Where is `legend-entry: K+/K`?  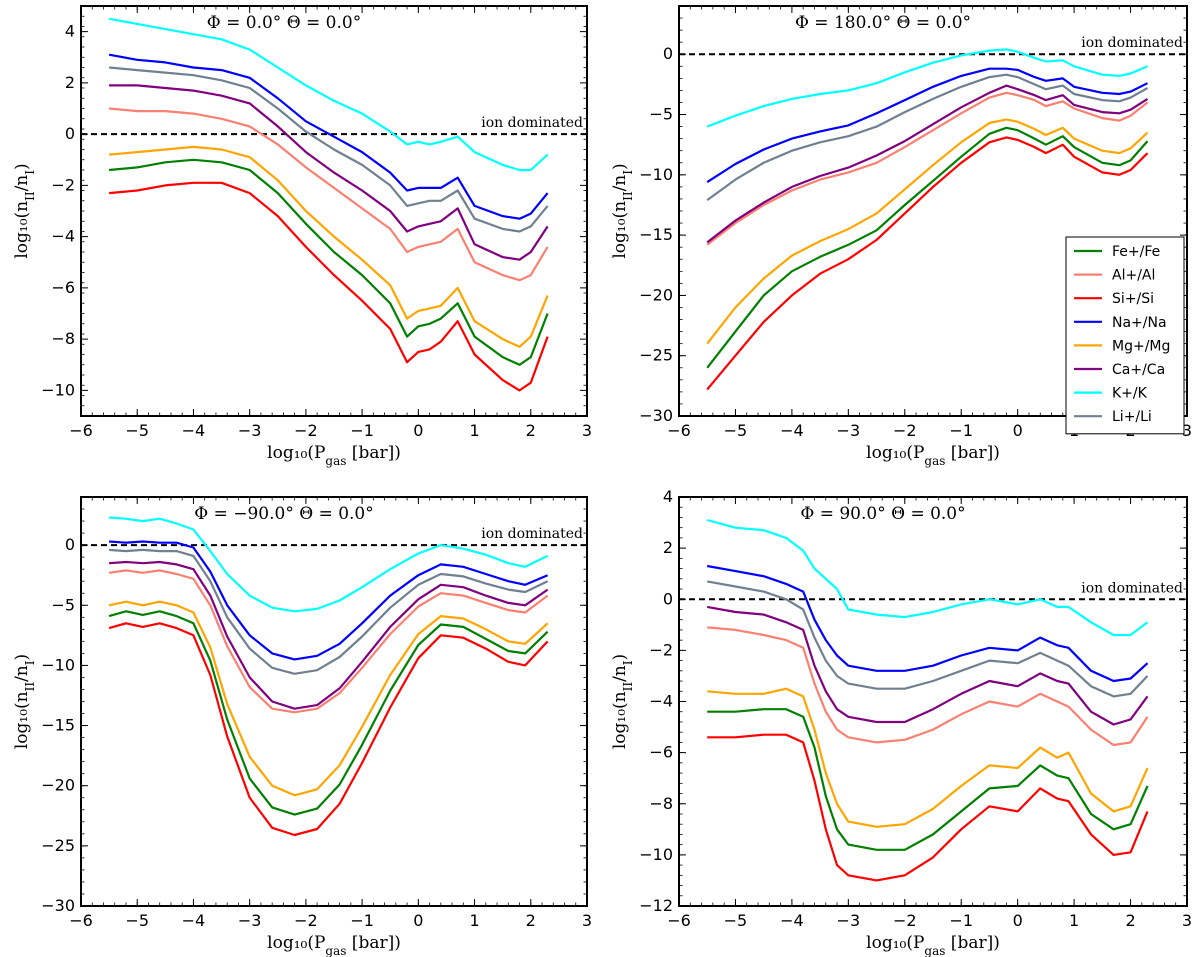 legend-entry: K+/K is located at coordinates (1130, 394).